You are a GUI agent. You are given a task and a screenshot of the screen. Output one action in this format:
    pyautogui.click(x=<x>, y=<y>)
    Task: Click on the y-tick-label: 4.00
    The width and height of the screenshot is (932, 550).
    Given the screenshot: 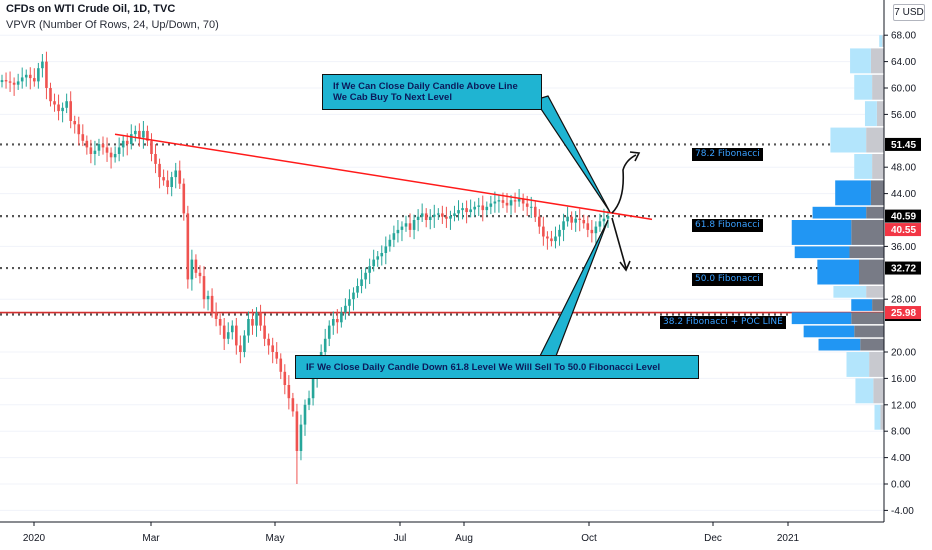 What is the action you would take?
    pyautogui.click(x=901, y=458)
    